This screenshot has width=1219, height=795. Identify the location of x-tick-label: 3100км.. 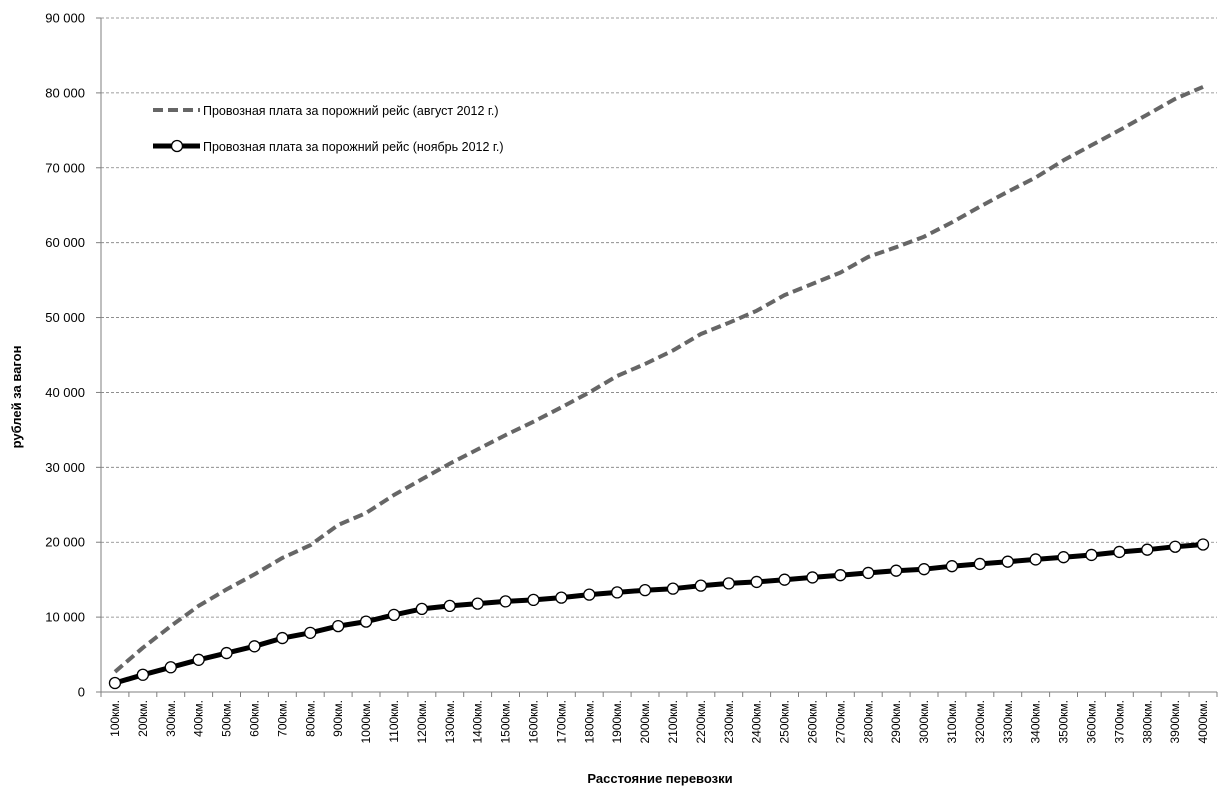
(952, 722).